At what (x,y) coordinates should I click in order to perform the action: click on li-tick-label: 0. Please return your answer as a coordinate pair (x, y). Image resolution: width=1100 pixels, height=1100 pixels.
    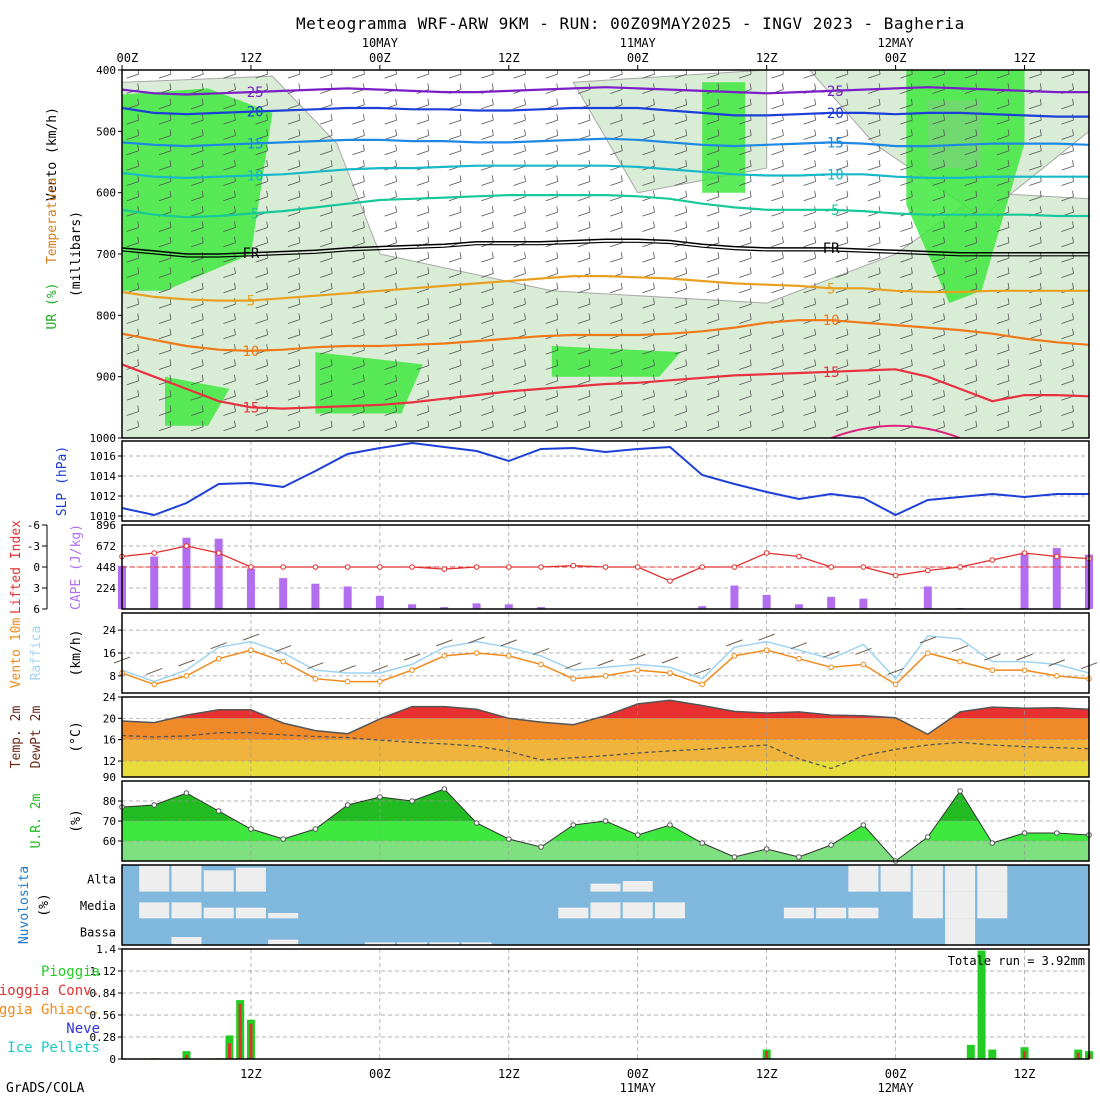
    Looking at the image, I should click on (36, 567).